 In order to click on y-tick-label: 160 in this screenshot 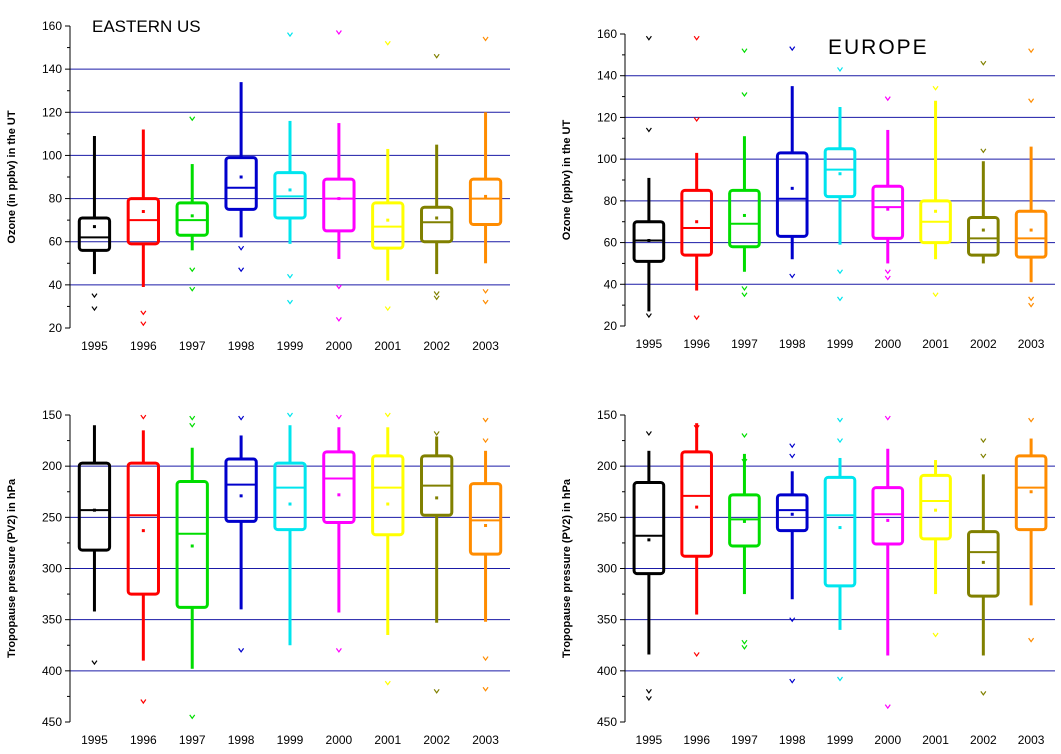, I will do `click(607, 34)`.